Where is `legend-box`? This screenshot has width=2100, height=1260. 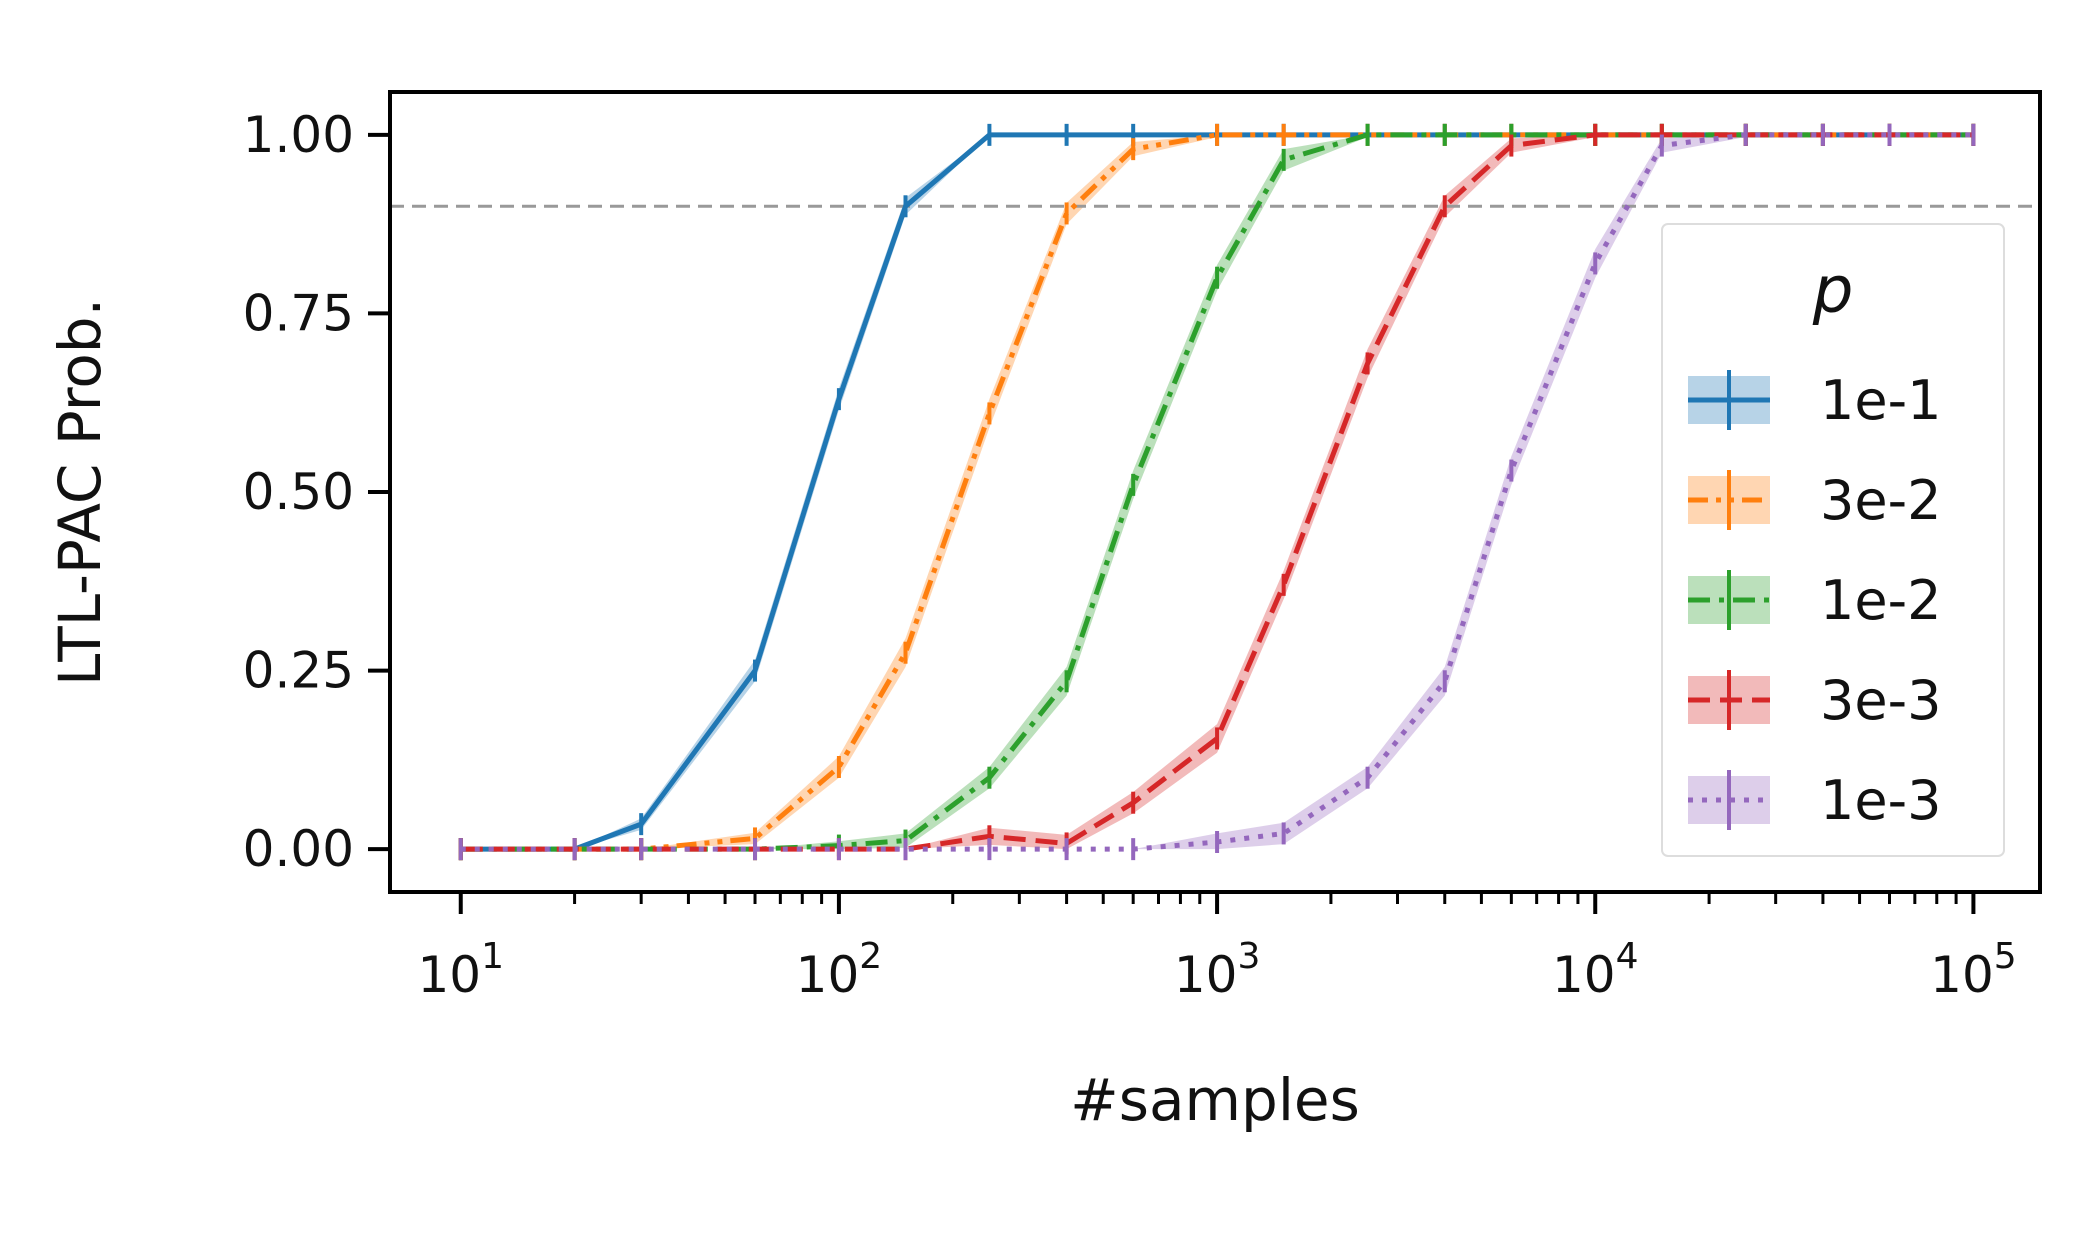
legend-box is located at coordinates (1833, 540).